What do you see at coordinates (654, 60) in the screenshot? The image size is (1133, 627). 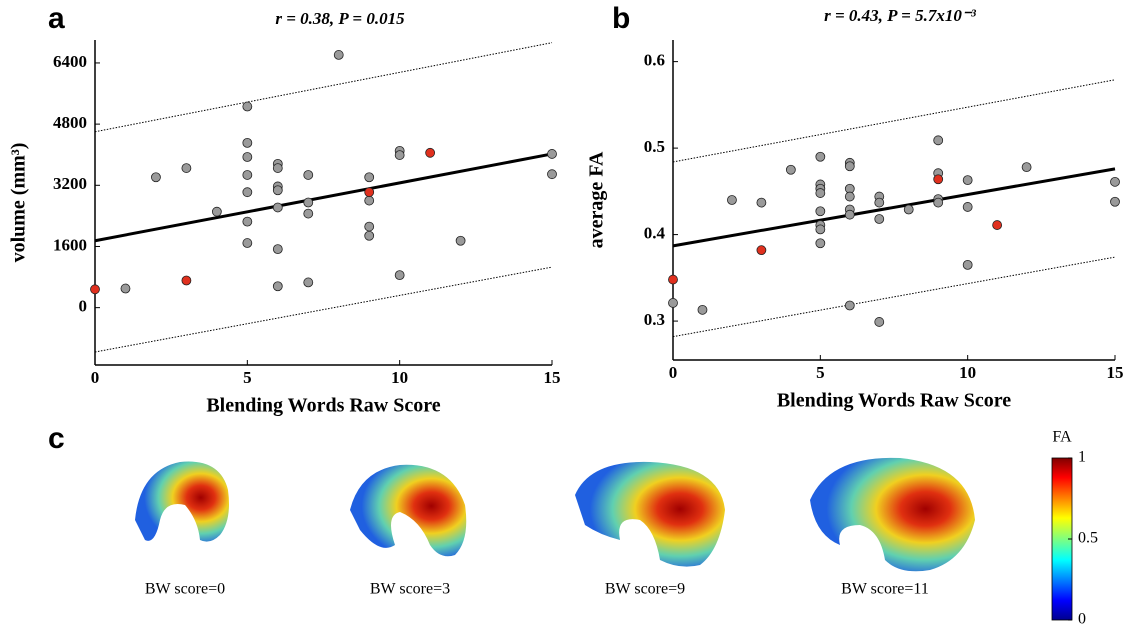 I see `y-tick-label: 0.6` at bounding box center [654, 60].